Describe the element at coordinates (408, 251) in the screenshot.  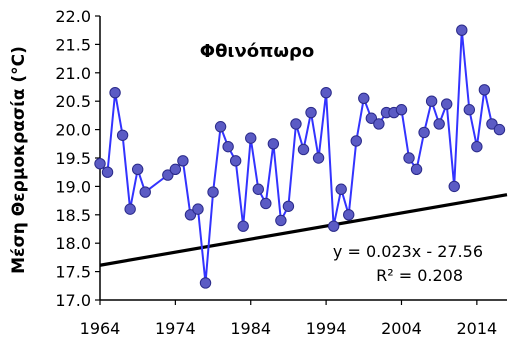
I see `trendline-equation: y = 0.023x - 27.56` at that location.